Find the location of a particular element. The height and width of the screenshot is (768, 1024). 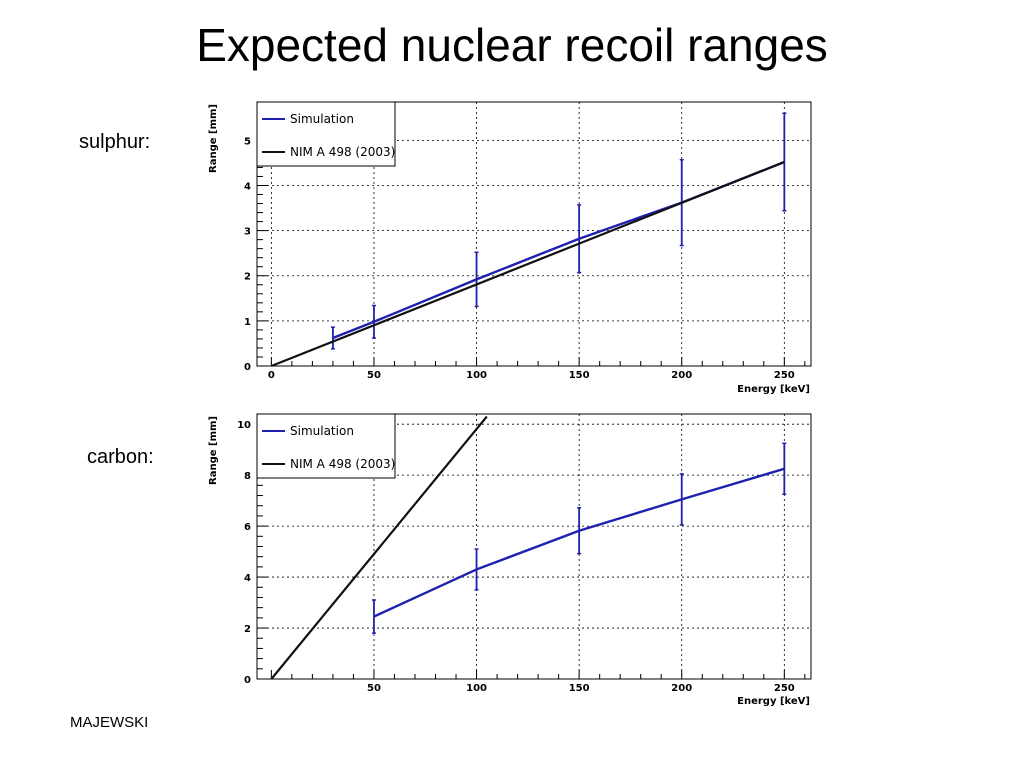

sulphur-panel-label: sulphur: is located at coordinates (115, 142).